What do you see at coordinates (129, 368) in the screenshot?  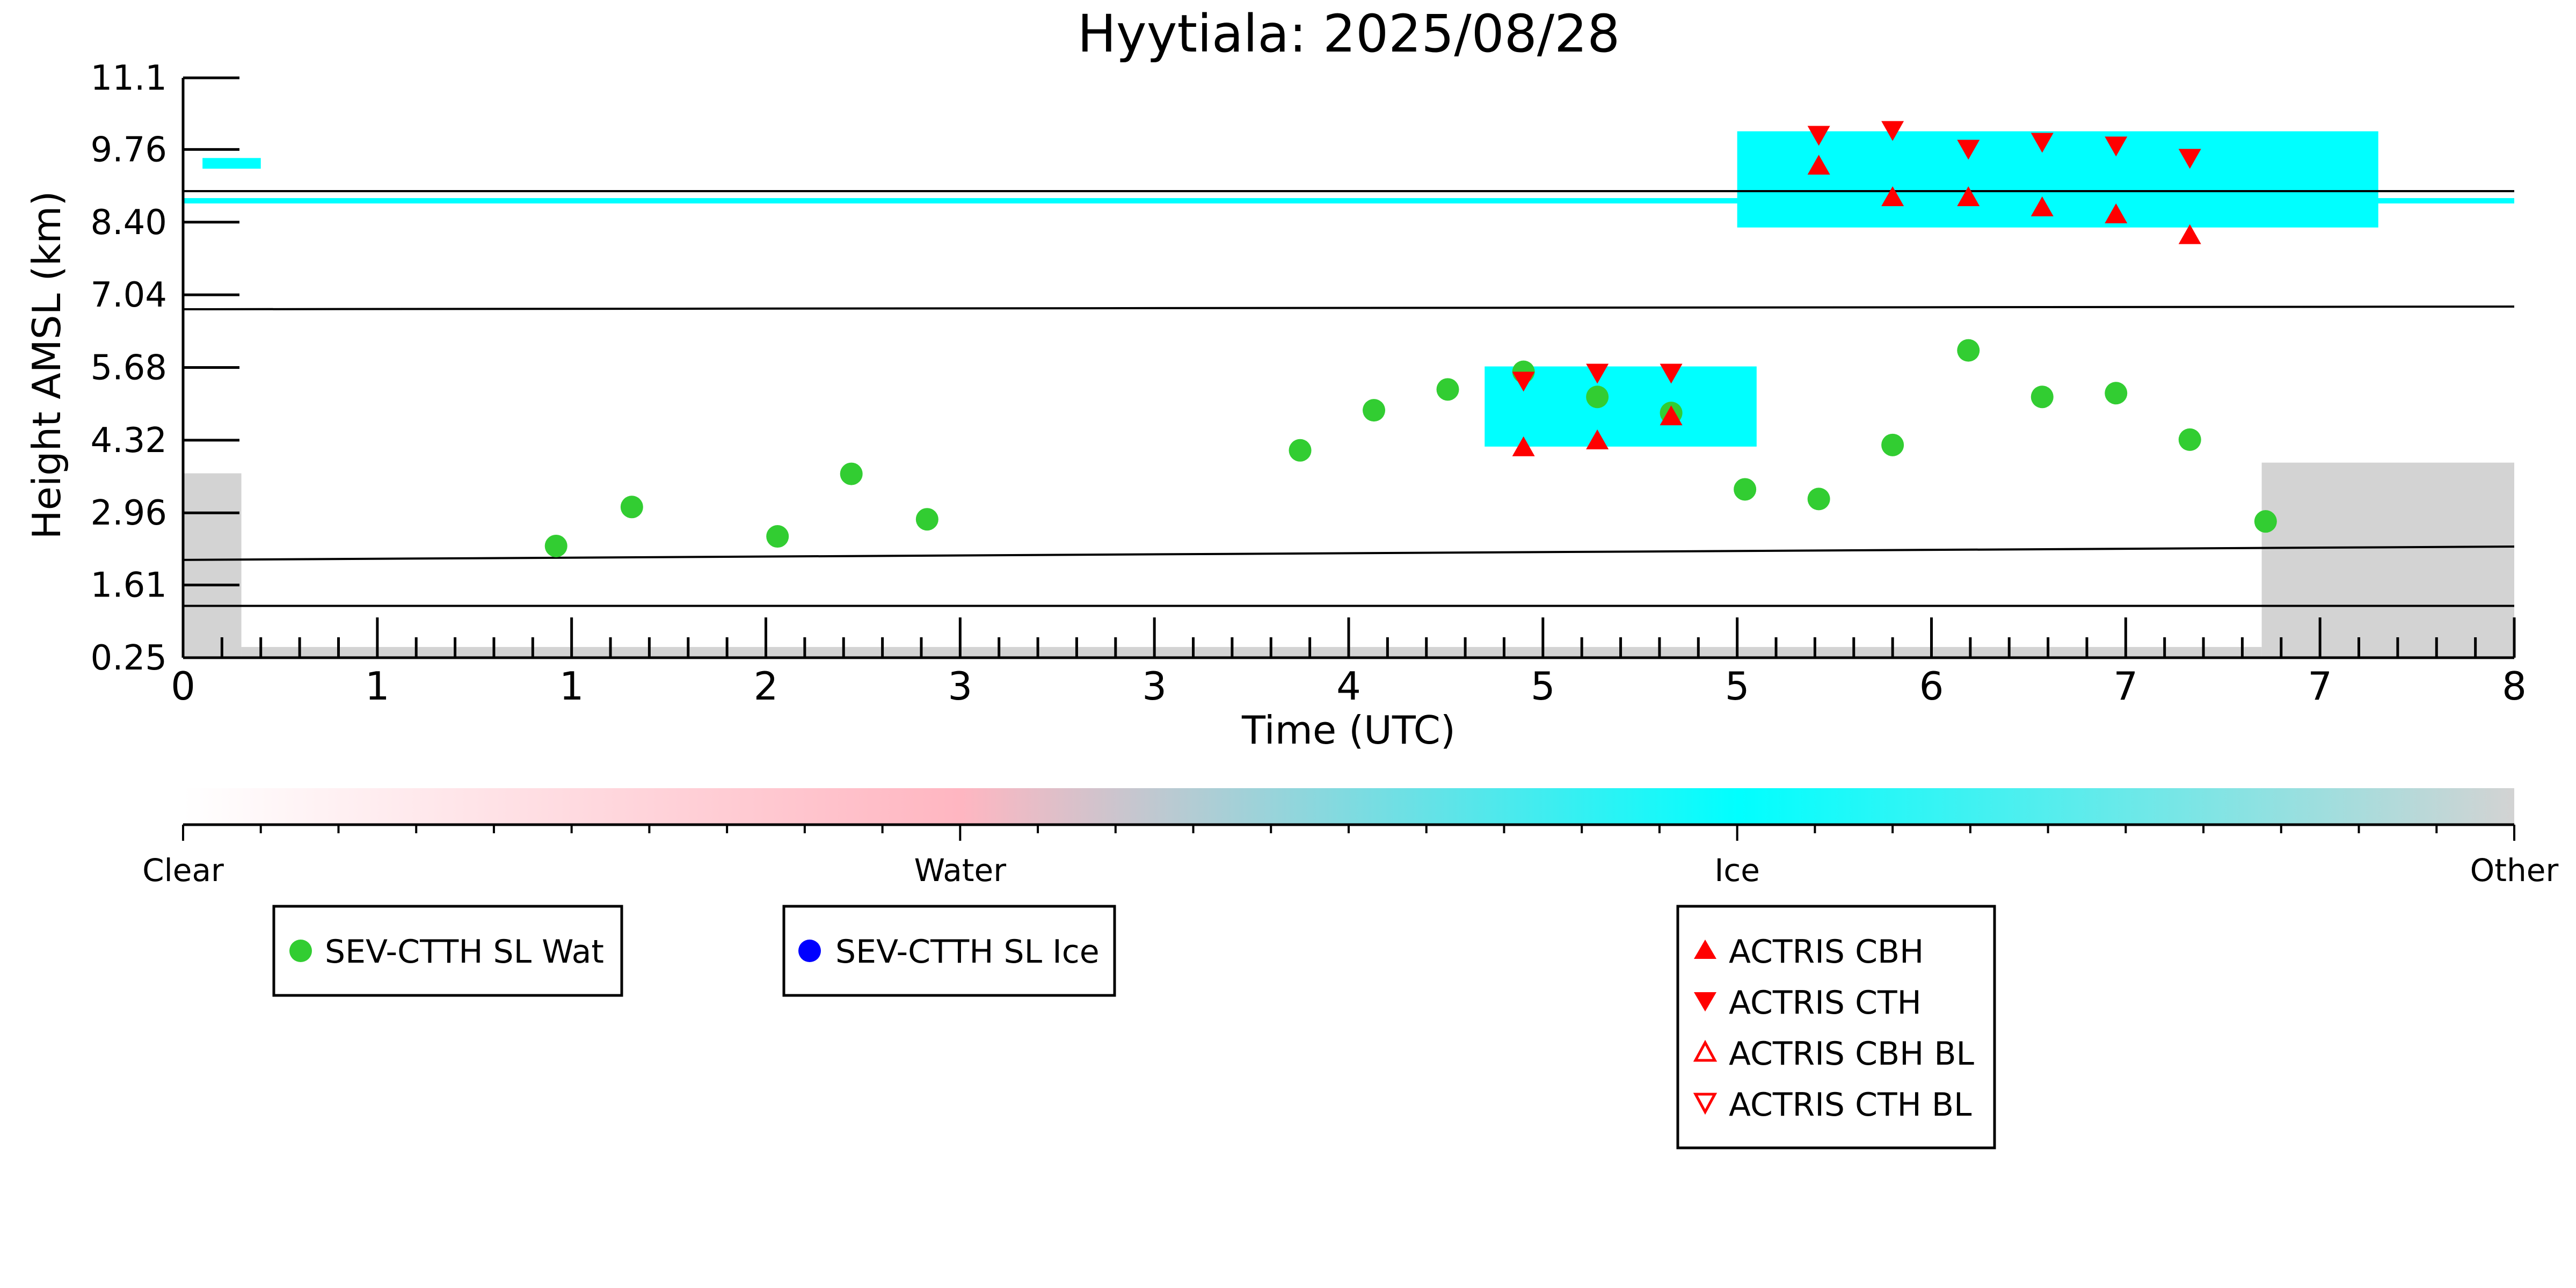 I see `y-tick-label-4: 5.68` at bounding box center [129, 368].